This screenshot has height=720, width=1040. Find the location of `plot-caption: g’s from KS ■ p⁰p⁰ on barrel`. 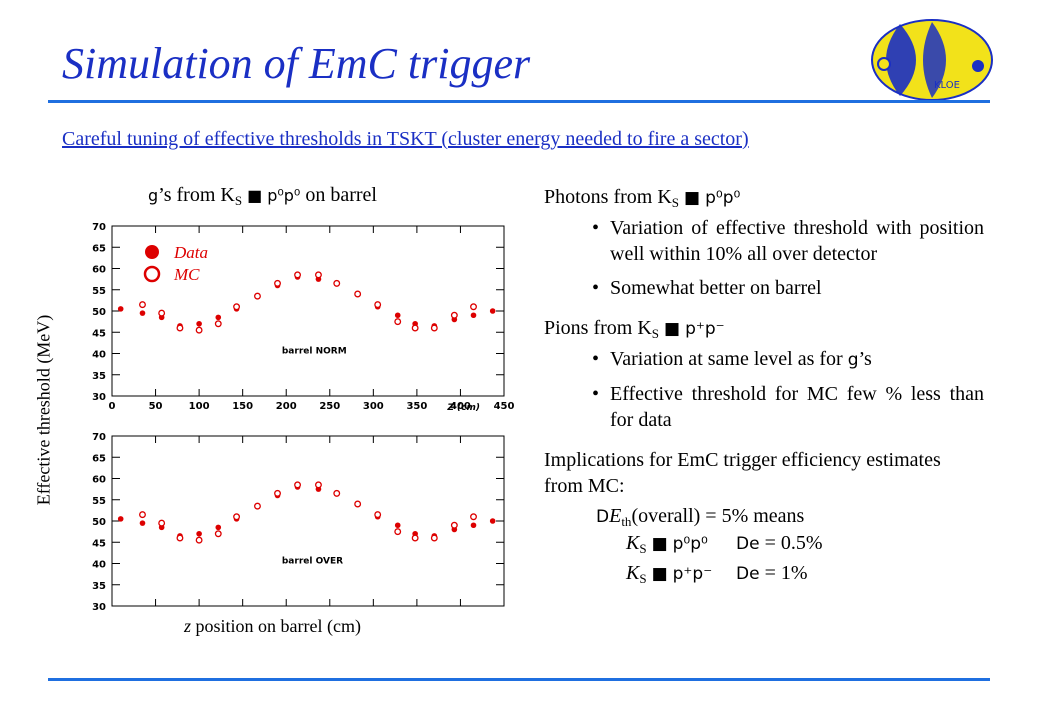

plot-caption: g’s from KS ■ p⁰p⁰ on barrel is located at coordinates (262, 195).